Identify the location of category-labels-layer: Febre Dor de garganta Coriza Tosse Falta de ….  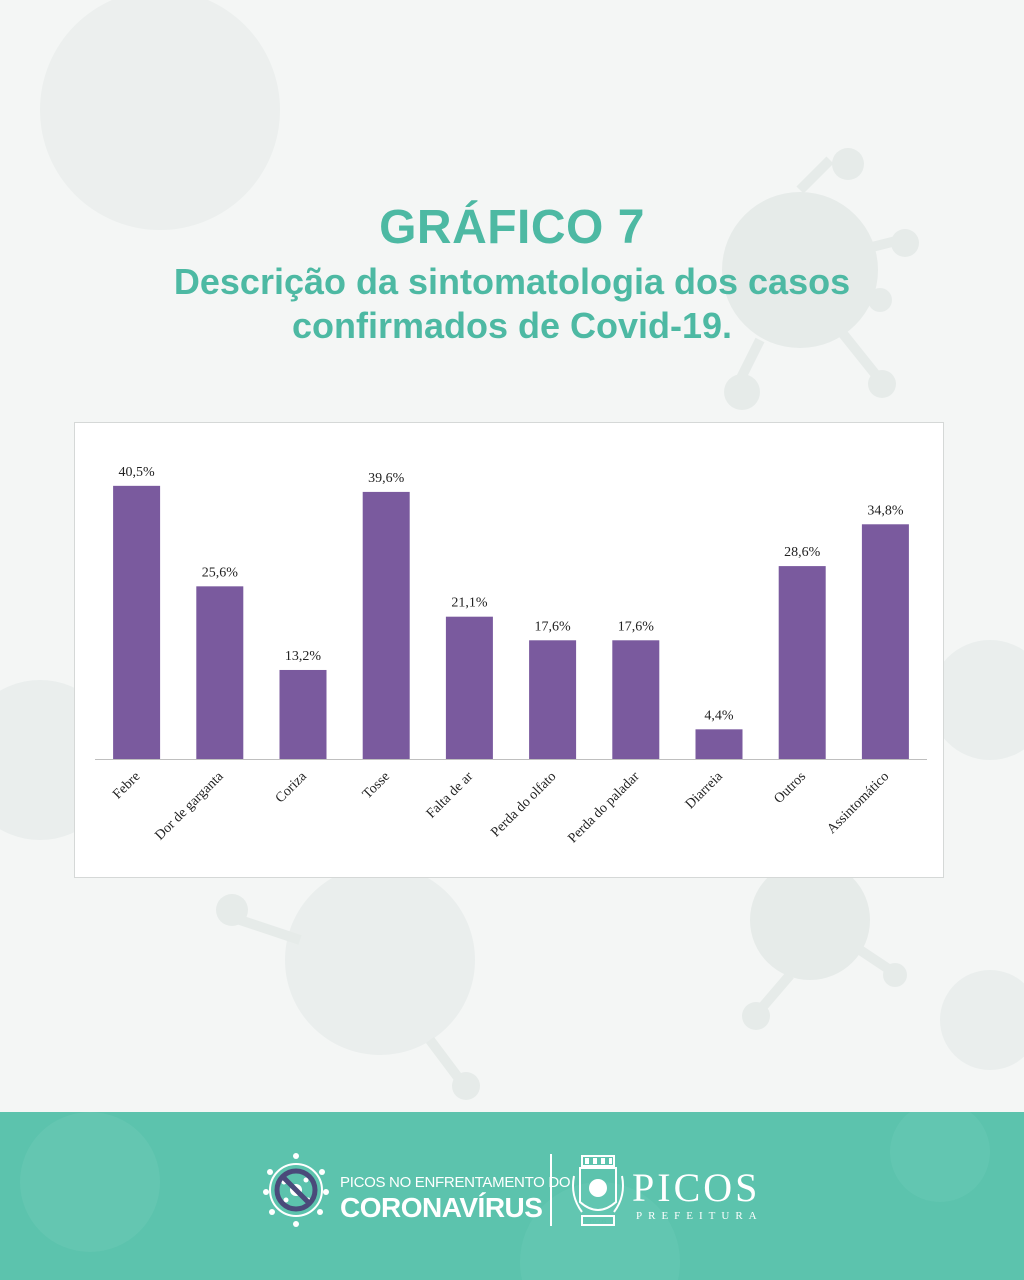
(501, 808).